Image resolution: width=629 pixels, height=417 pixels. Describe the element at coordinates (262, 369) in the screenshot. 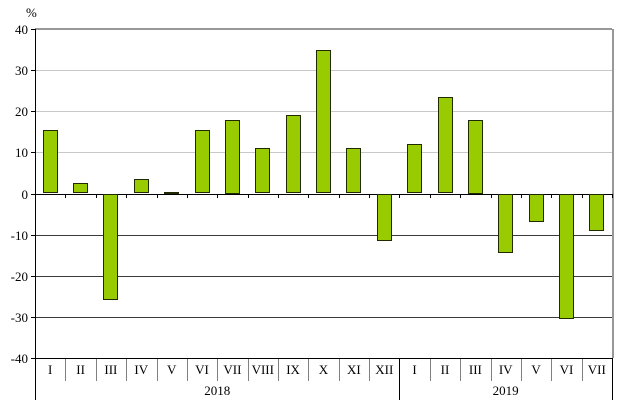

I see `month-label: VIII` at that location.